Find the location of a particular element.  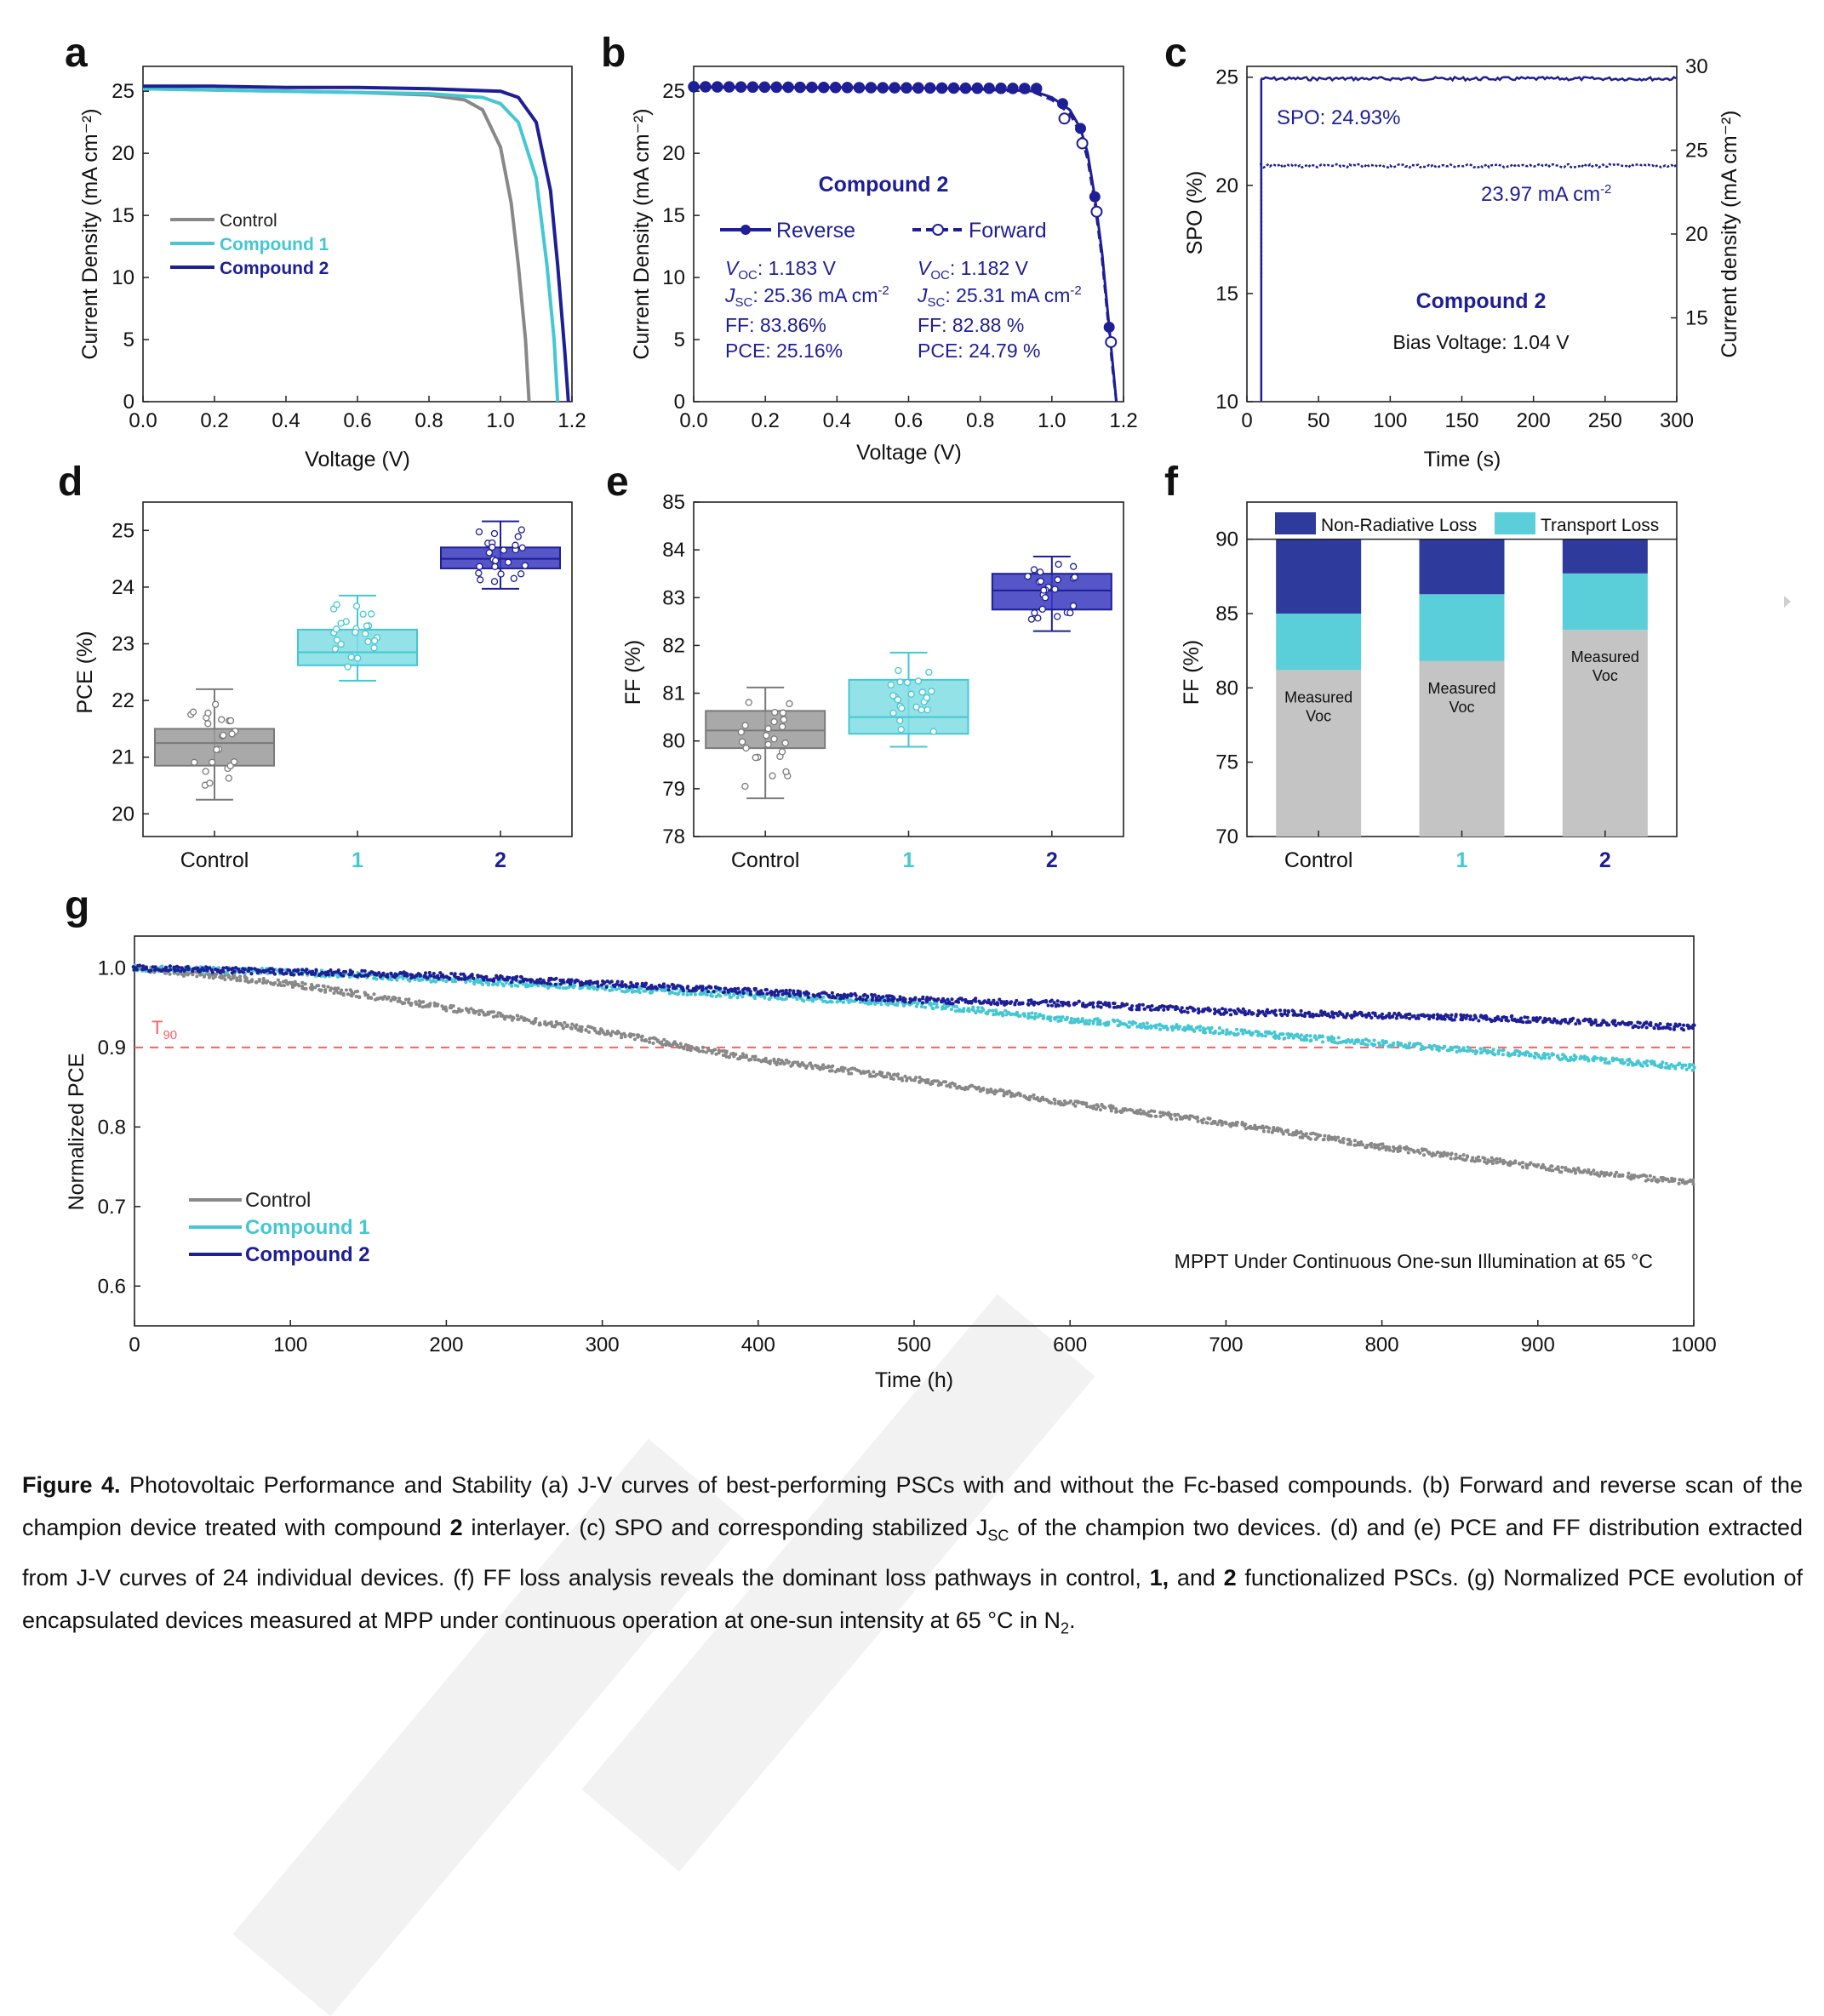

panel-f-y-tick-label: 70 is located at coordinates (1226, 836).